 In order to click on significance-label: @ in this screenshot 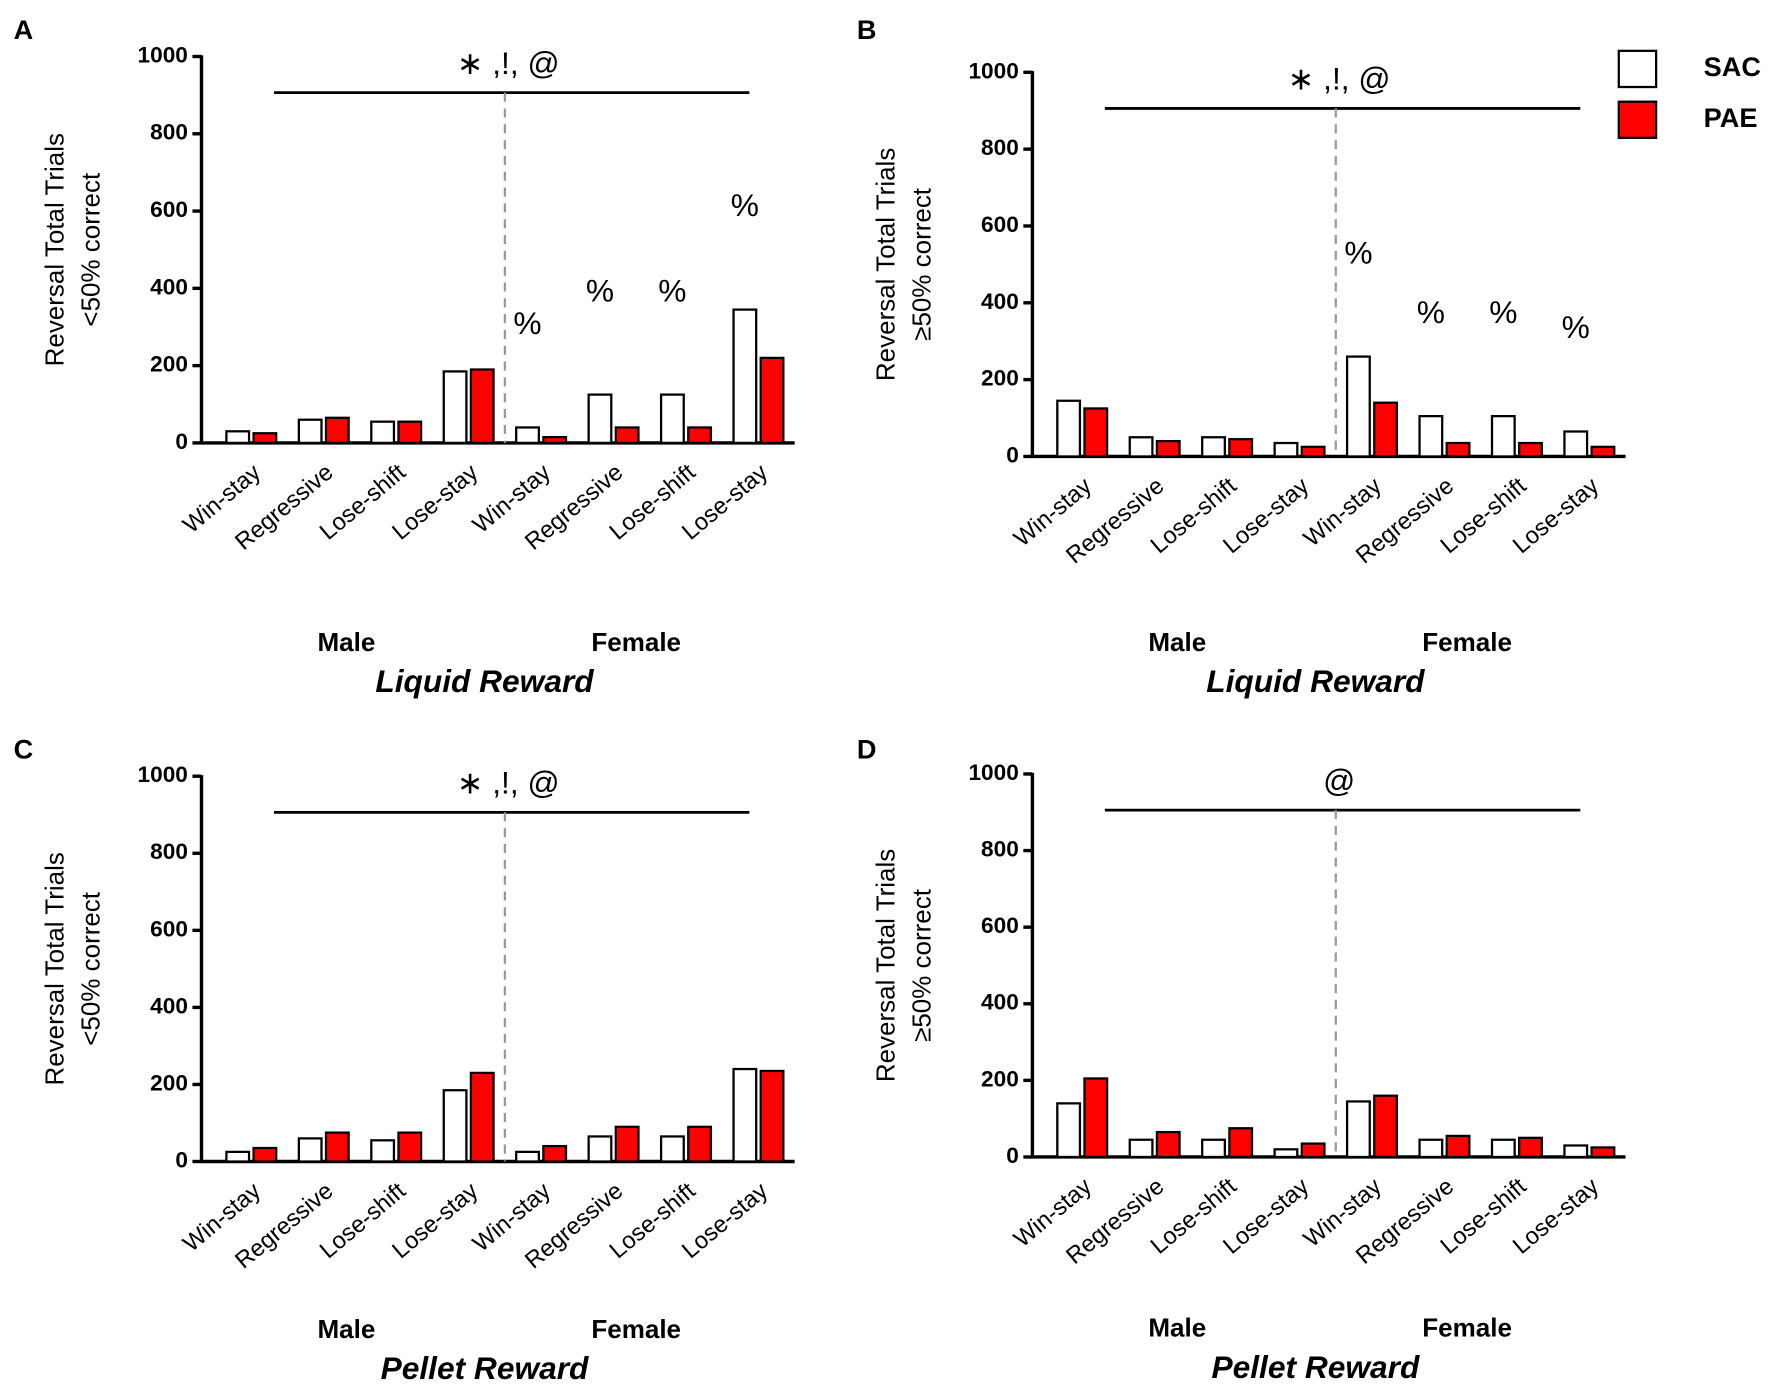, I will do `click(1339, 780)`.